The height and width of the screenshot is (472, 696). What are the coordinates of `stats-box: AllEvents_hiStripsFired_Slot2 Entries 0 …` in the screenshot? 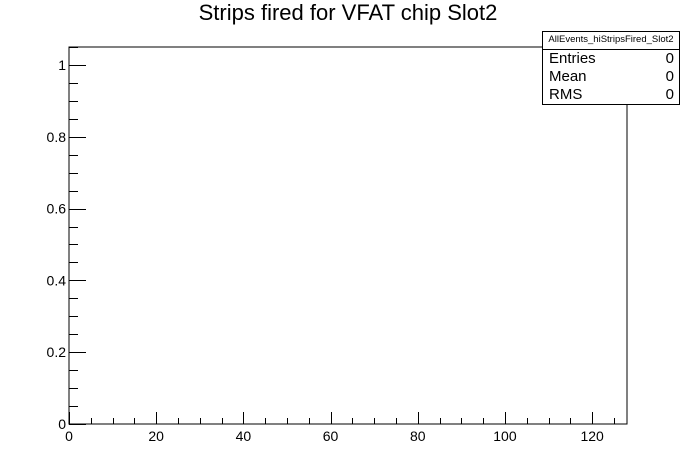 It's located at (611, 68).